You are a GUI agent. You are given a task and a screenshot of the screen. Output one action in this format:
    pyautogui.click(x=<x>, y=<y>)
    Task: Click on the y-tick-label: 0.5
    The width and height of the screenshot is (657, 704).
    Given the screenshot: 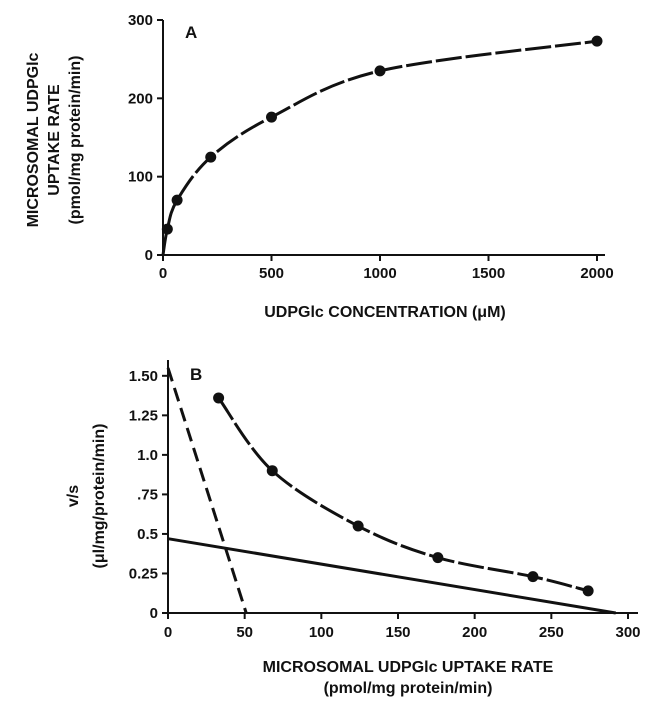 What is the action you would take?
    pyautogui.click(x=147, y=534)
    